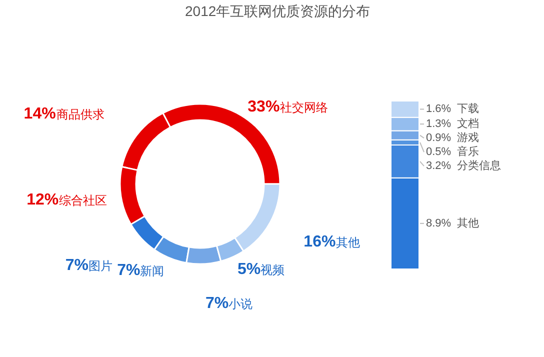 Image resolution: width=544 pixels, height=357 pixels. What do you see at coordinates (439, 109) in the screenshot?
I see `data-label: 1.6%` at bounding box center [439, 109].